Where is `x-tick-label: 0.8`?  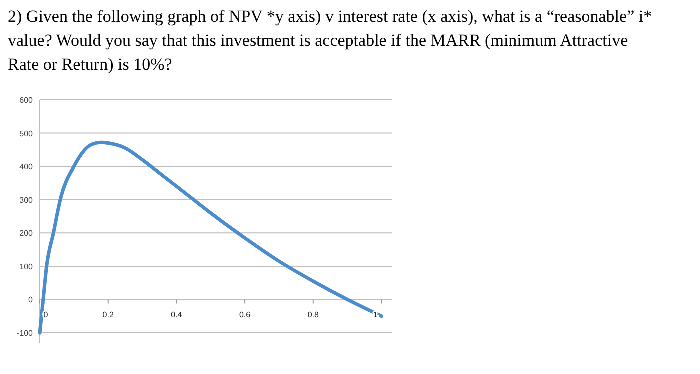 x-tick-label: 0.8 is located at coordinates (314, 315).